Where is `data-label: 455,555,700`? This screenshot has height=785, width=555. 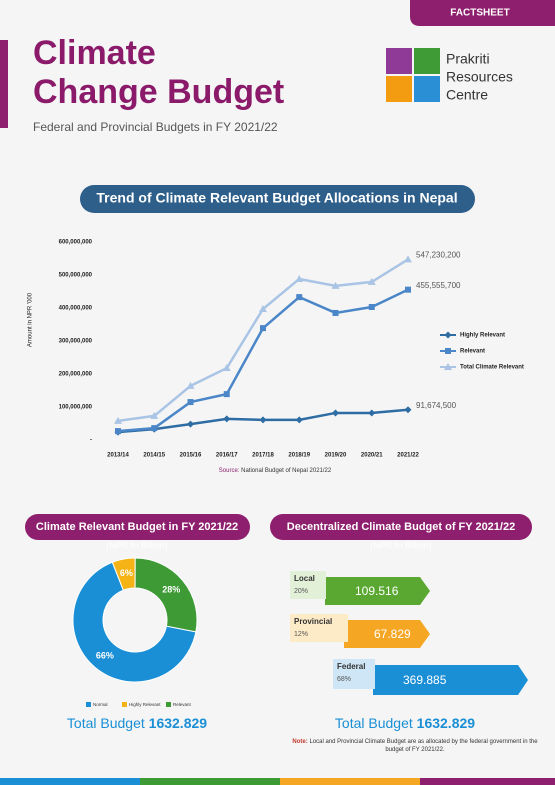 data-label: 455,555,700 is located at coordinates (438, 285).